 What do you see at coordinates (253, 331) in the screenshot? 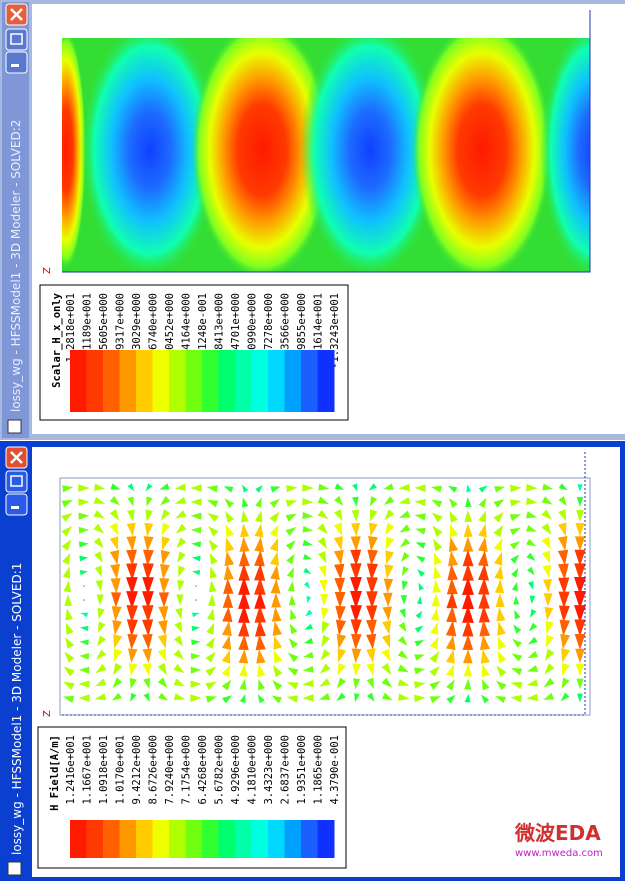
I see `legend-value: -5.0990e+000` at bounding box center [253, 331].